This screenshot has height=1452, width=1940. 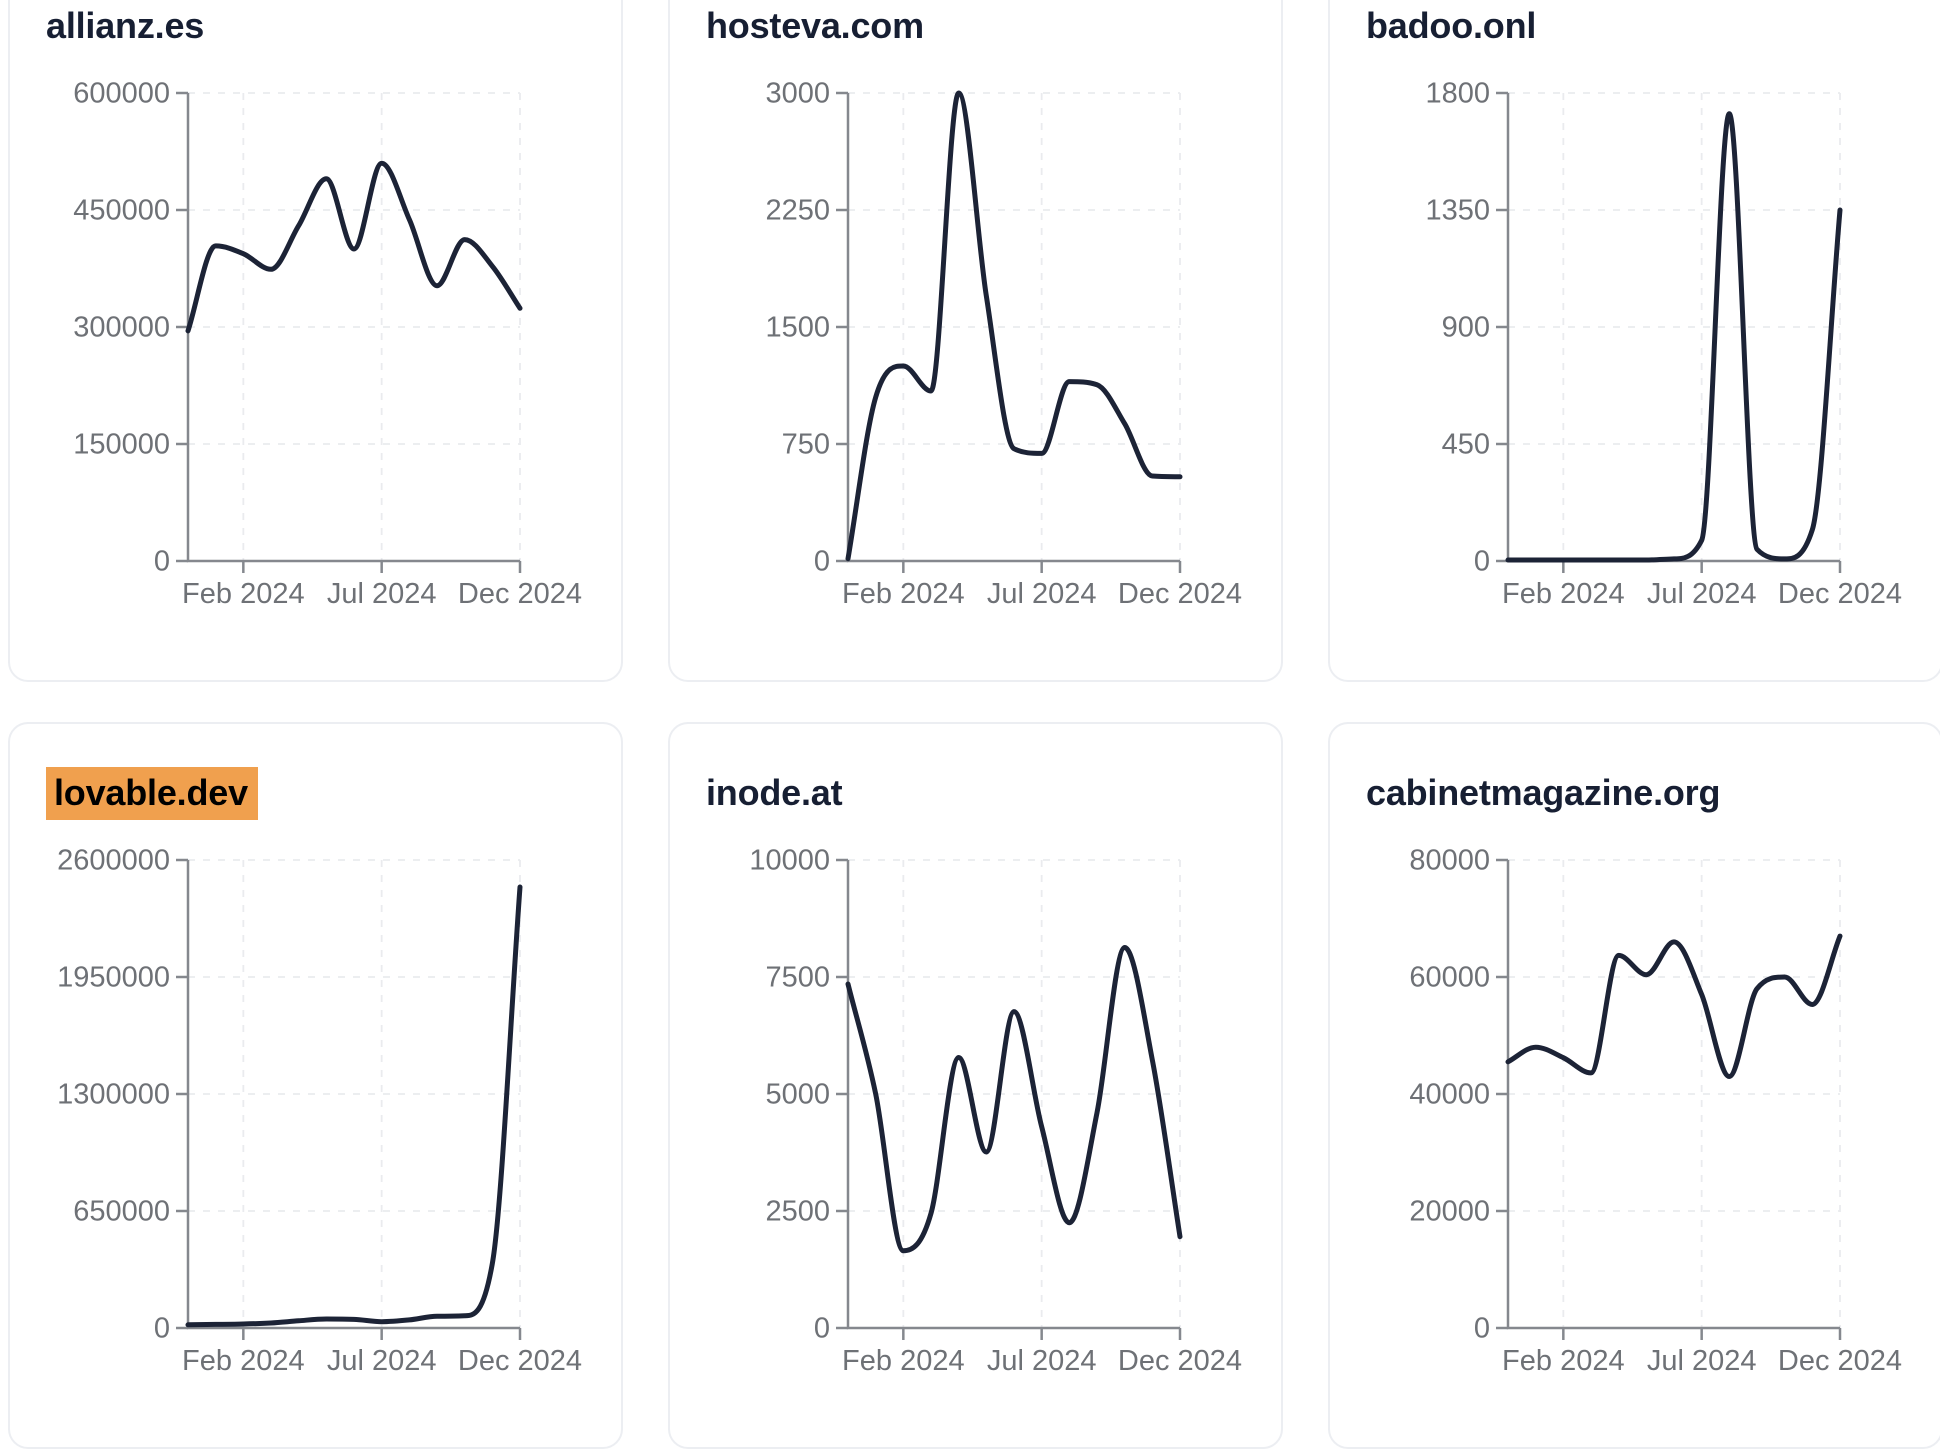 What do you see at coordinates (1466, 328) in the screenshot?
I see `svg-text: 900` at bounding box center [1466, 328].